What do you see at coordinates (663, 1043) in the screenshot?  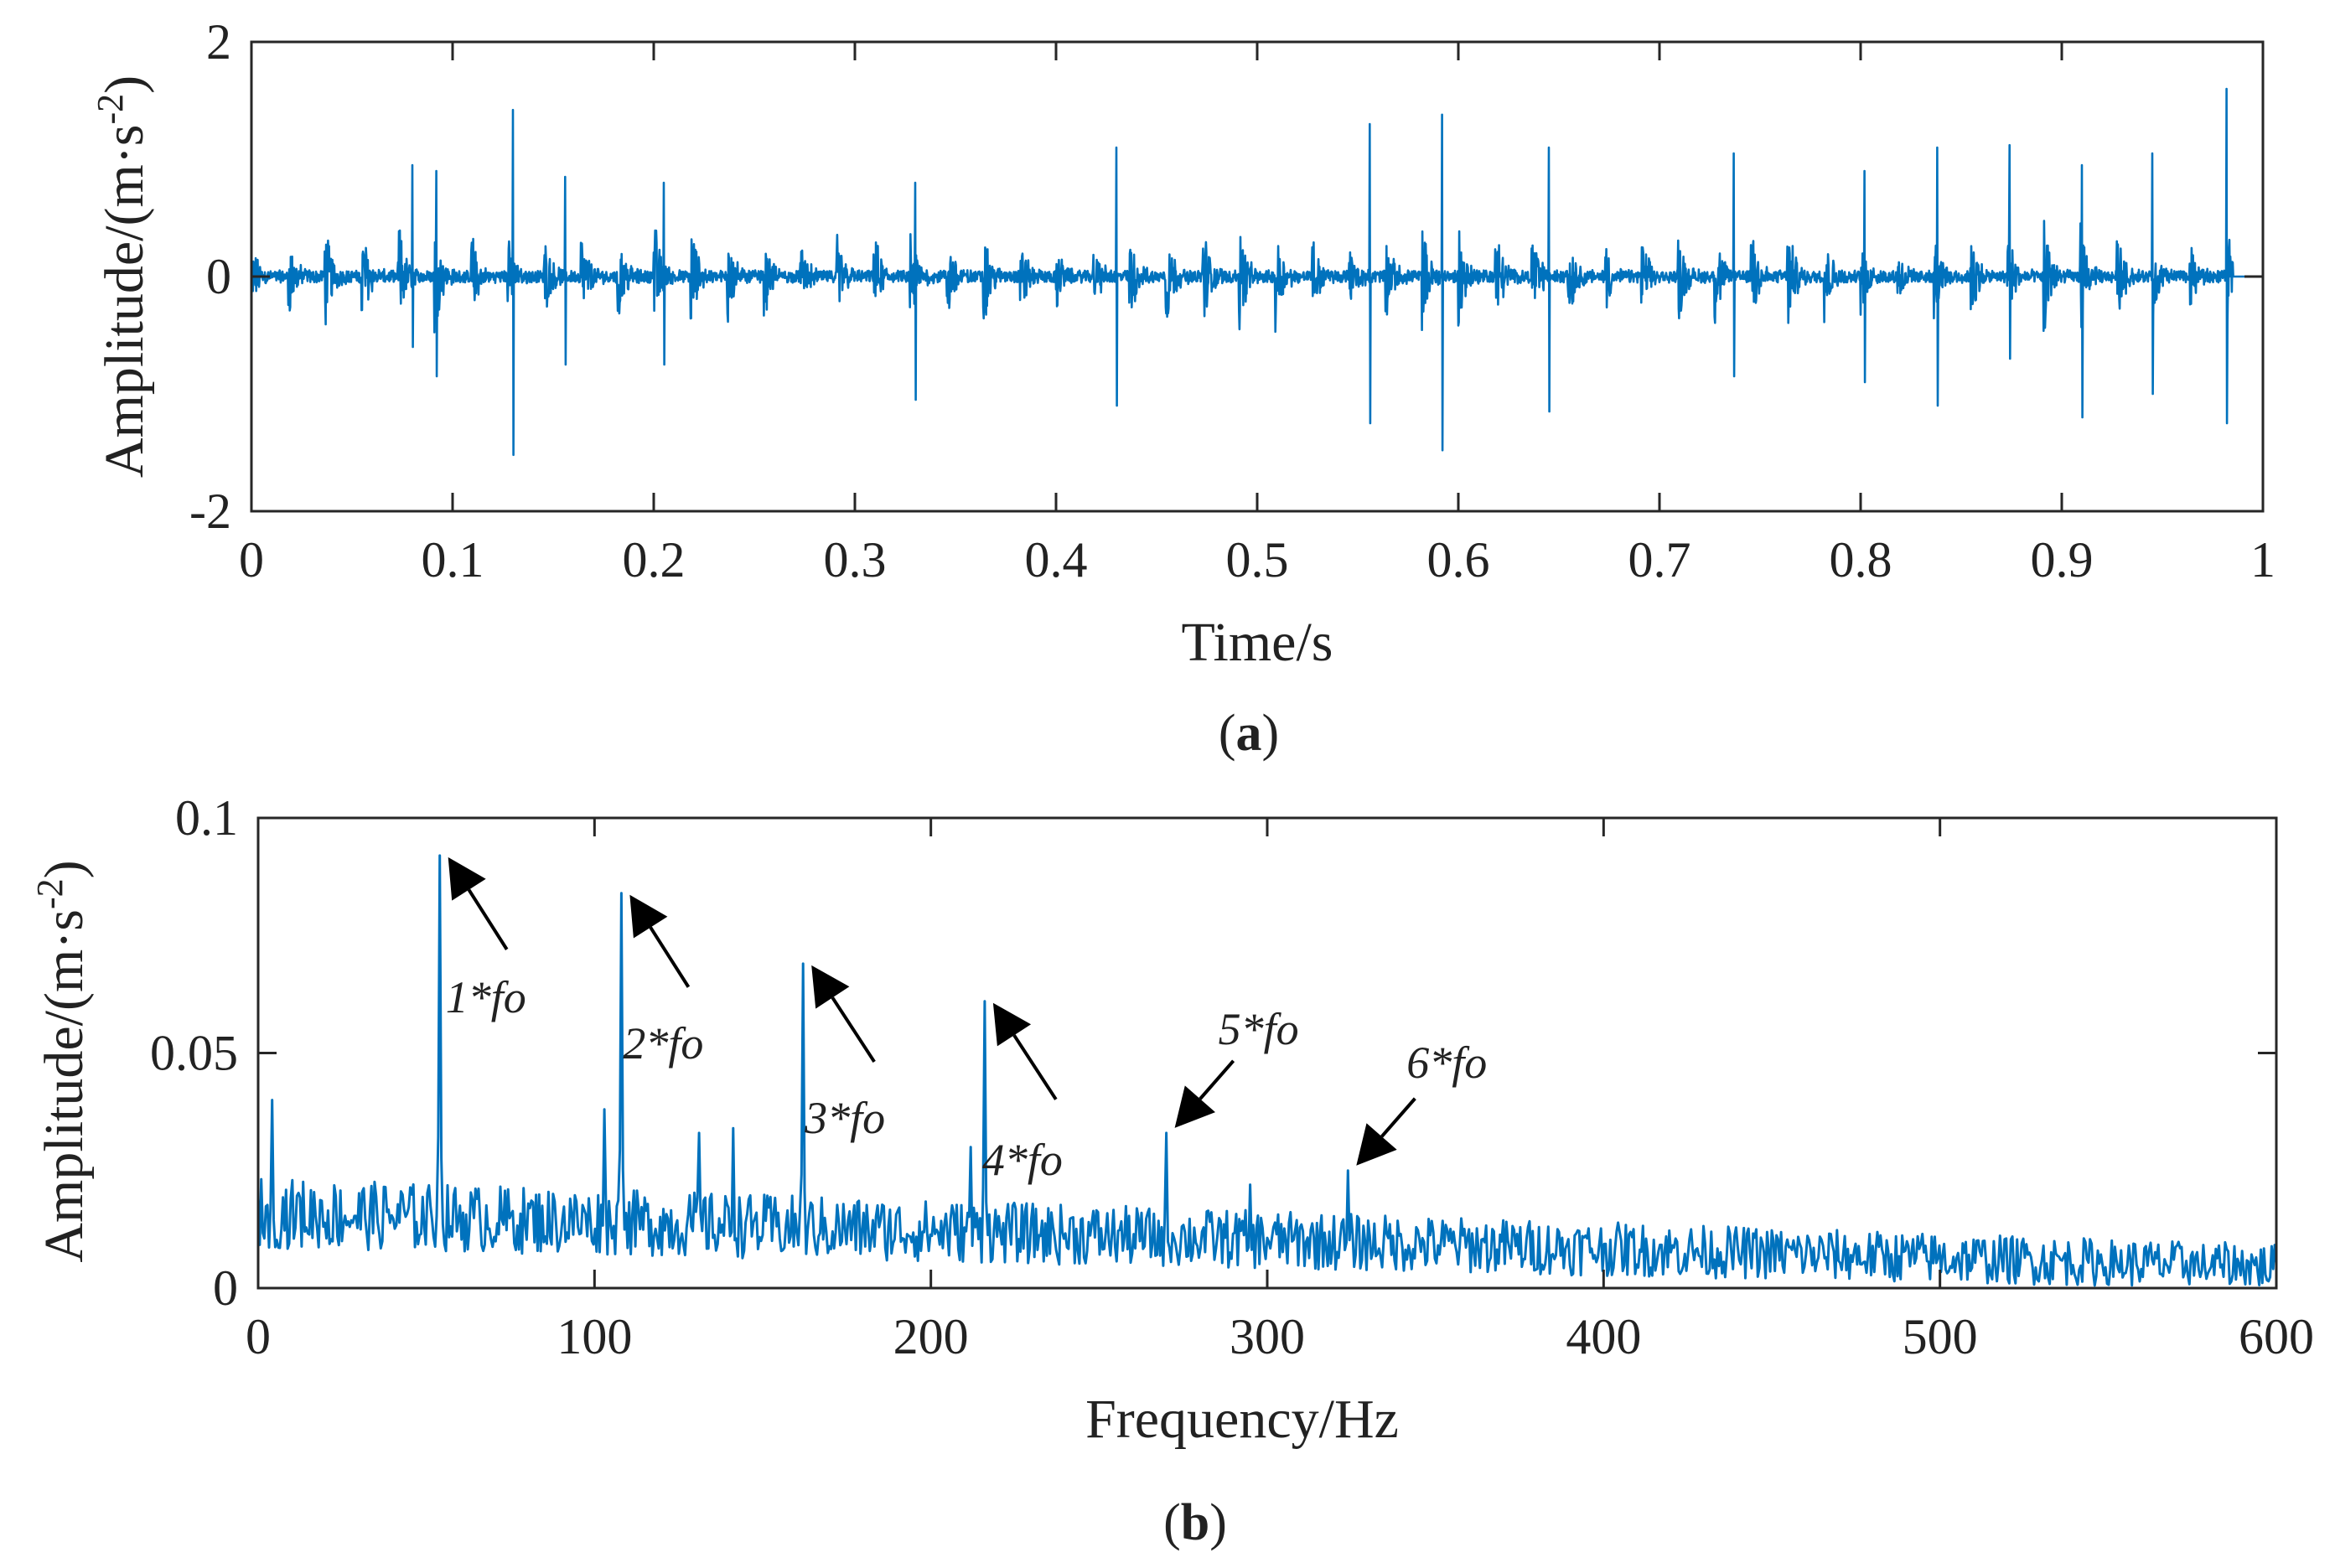 I see `annotation-label-2: 2*fo` at bounding box center [663, 1043].